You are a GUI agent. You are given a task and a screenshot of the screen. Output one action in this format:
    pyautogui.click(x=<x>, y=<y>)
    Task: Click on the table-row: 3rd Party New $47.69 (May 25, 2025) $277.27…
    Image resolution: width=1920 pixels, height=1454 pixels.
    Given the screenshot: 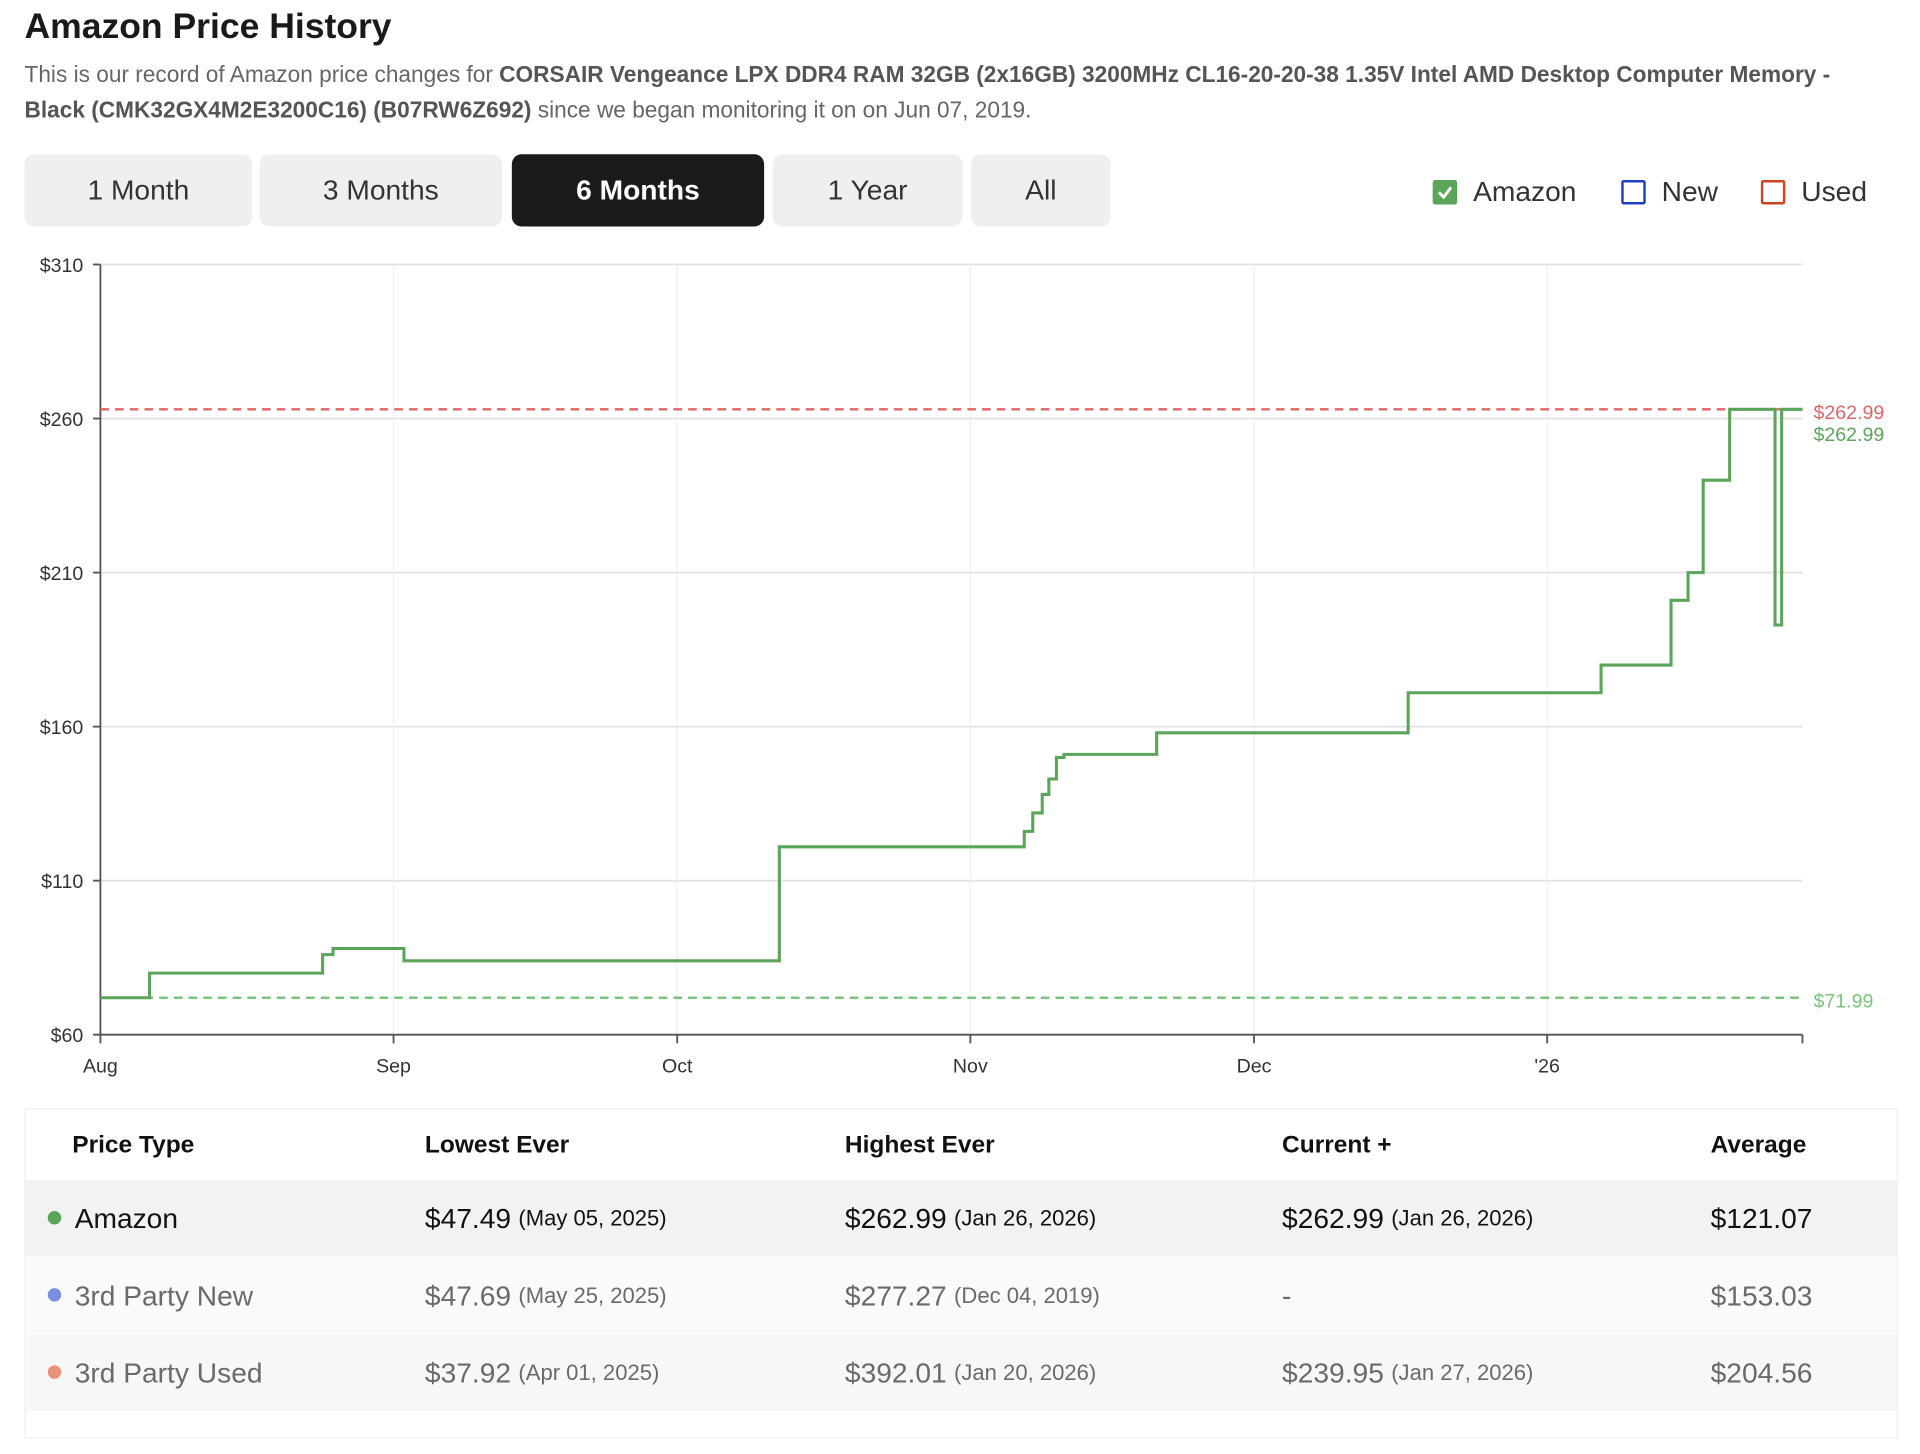 What is the action you would take?
    pyautogui.click(x=961, y=1295)
    